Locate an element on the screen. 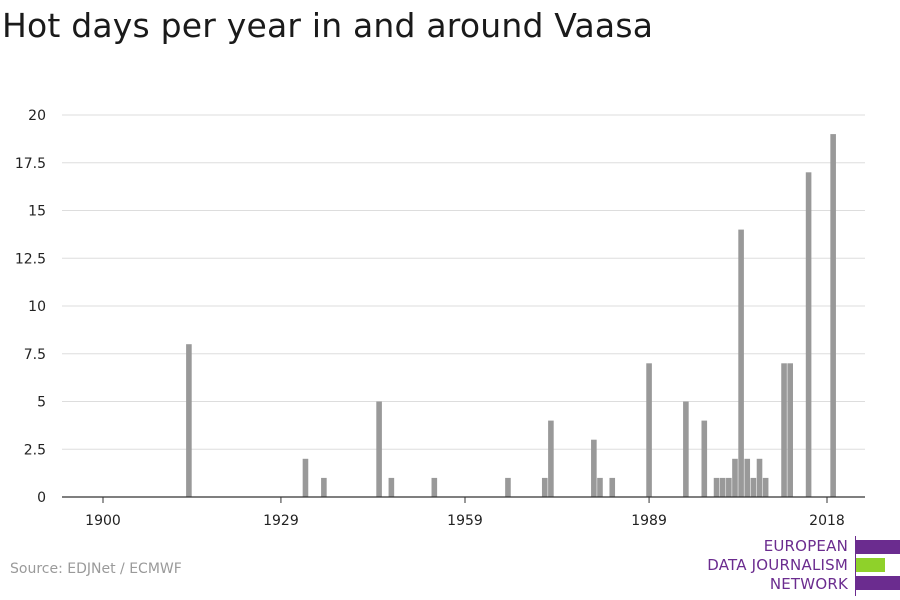 The width and height of the screenshot is (900, 600). logo-bar-purple-top is located at coordinates (878, 547).